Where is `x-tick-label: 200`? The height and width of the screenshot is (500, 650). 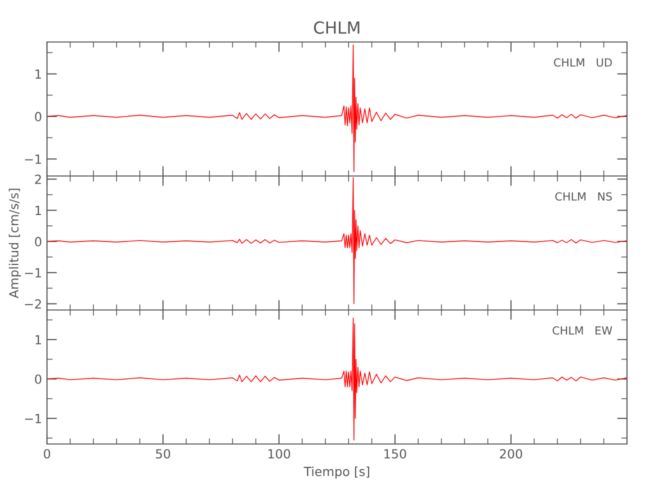
x-tick-label: 200 is located at coordinates (511, 454).